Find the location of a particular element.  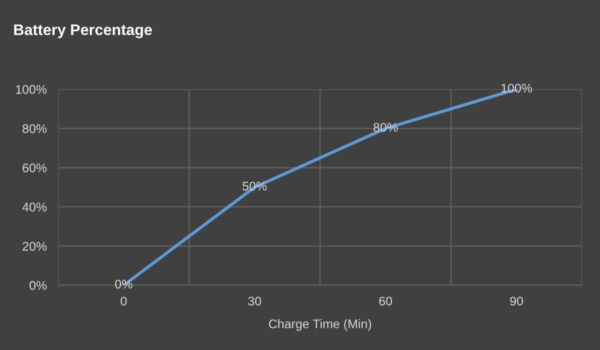

y-tick-label: 20% is located at coordinates (34, 246).